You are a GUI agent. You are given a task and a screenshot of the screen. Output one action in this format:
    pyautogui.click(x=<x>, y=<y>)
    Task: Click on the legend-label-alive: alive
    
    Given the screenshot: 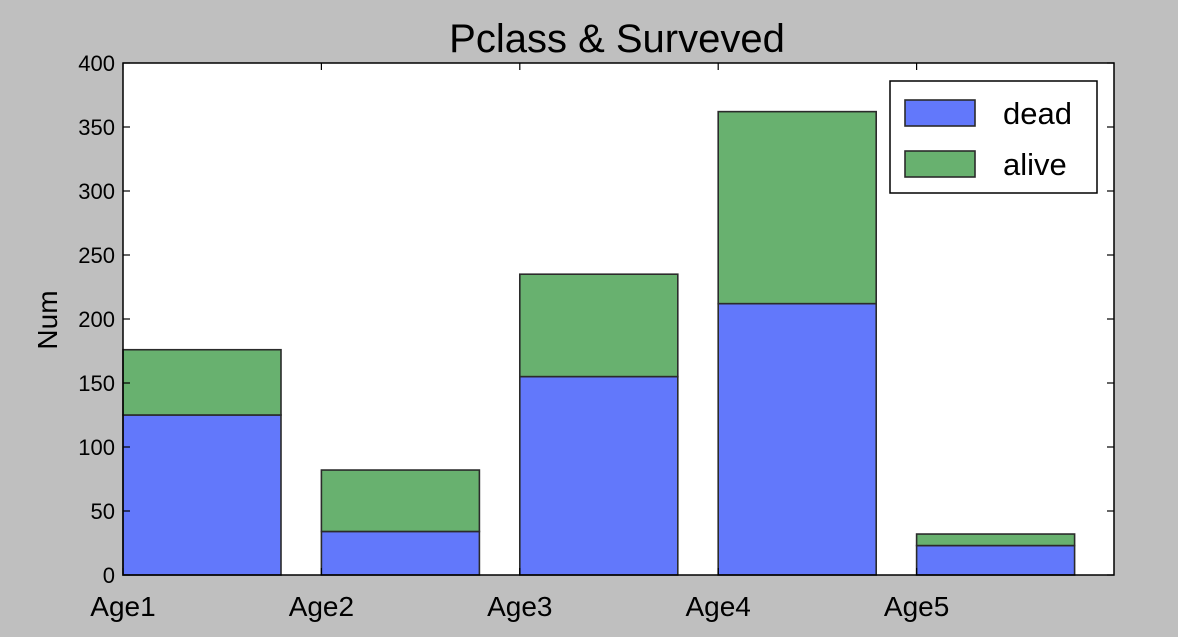 What is the action you would take?
    pyautogui.click(x=1035, y=164)
    